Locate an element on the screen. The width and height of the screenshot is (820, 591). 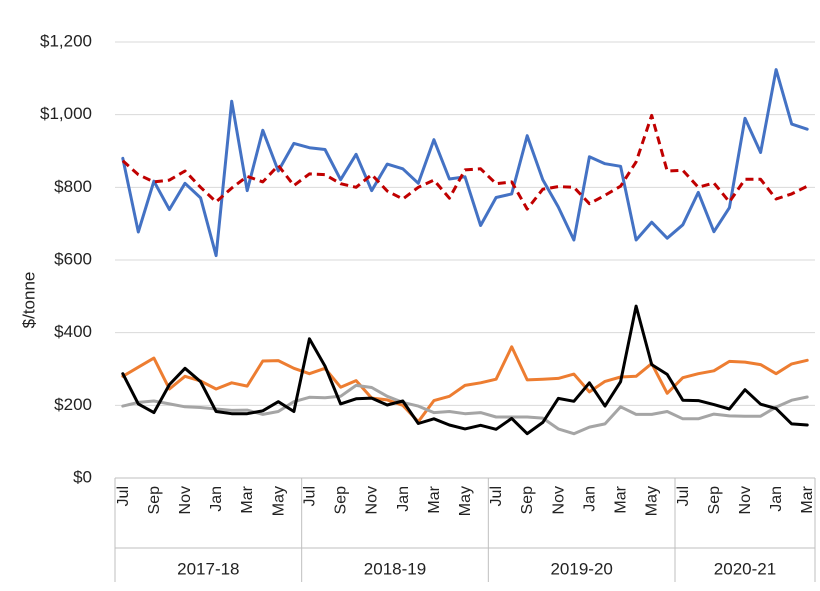
y-tick-label: $800 is located at coordinates (73, 186).